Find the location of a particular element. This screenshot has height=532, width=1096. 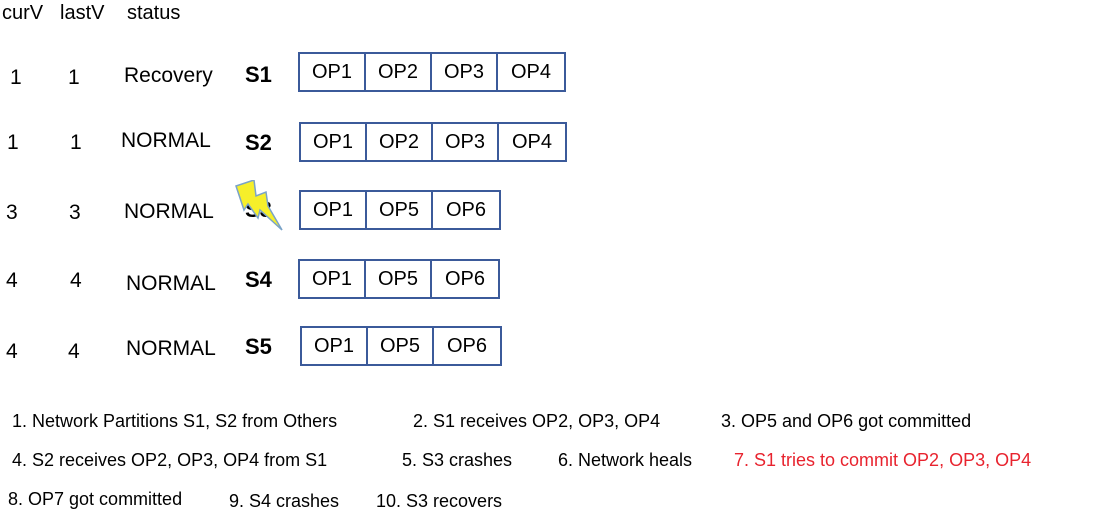

s4-server-label: S4 is located at coordinates (258, 279).